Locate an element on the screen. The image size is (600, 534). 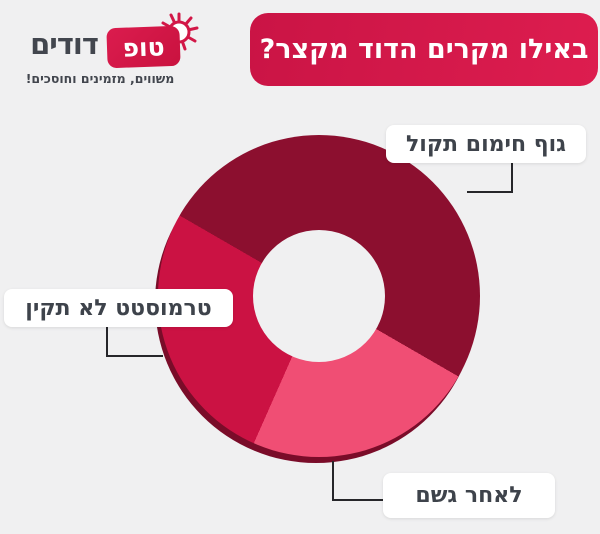
logo-tagline: משווים, מזמינים וחוסכים! is located at coordinates (100, 78).